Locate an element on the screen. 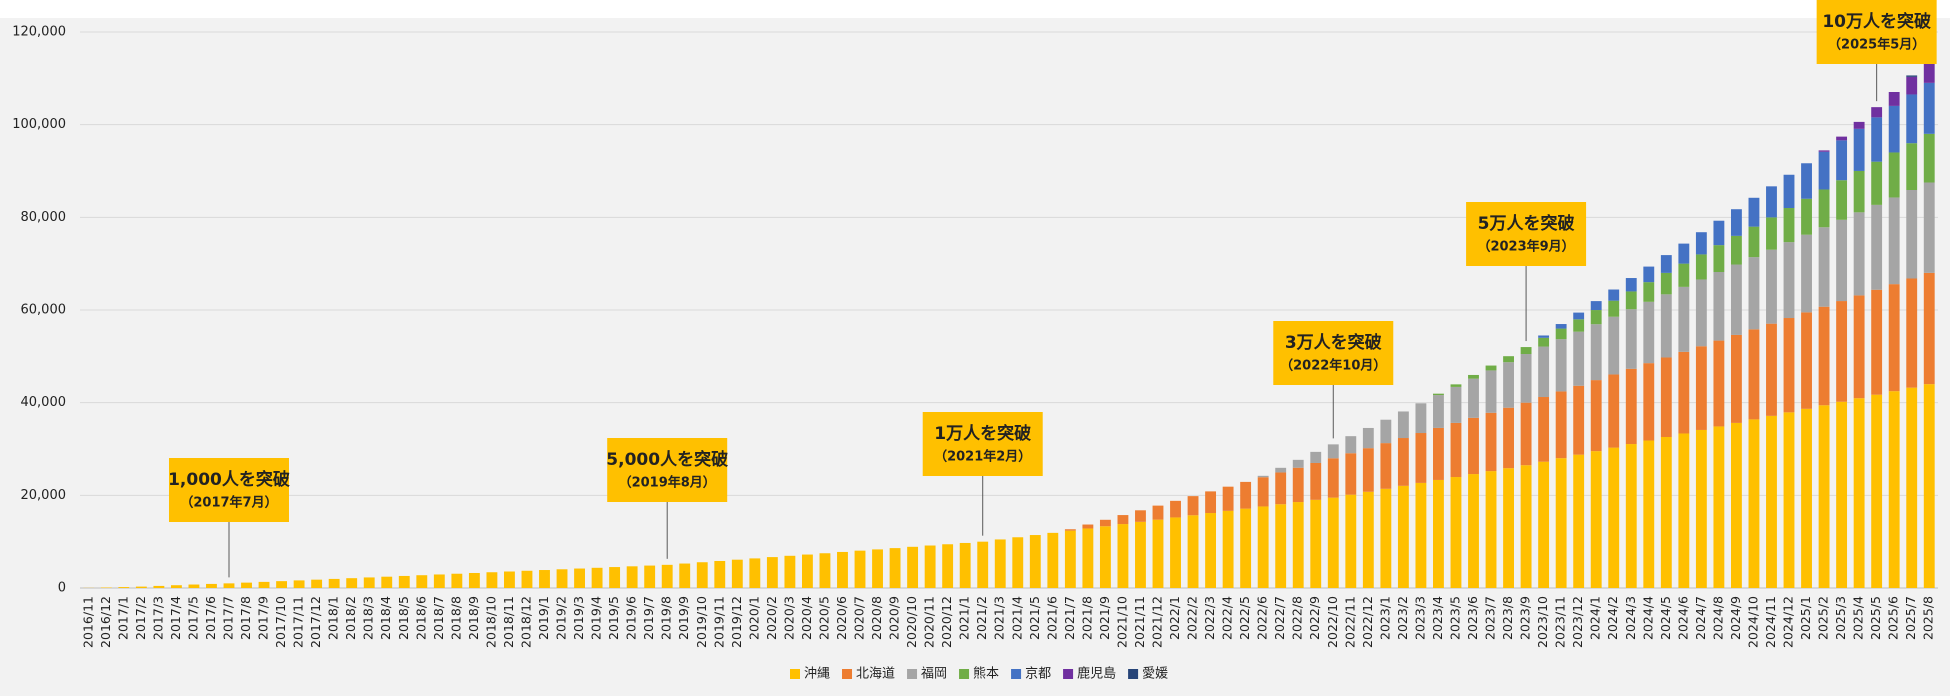 Image resolution: width=1950 pixels, height=696 pixels. x-tick-label: 2024/11 is located at coordinates (1770, 622).